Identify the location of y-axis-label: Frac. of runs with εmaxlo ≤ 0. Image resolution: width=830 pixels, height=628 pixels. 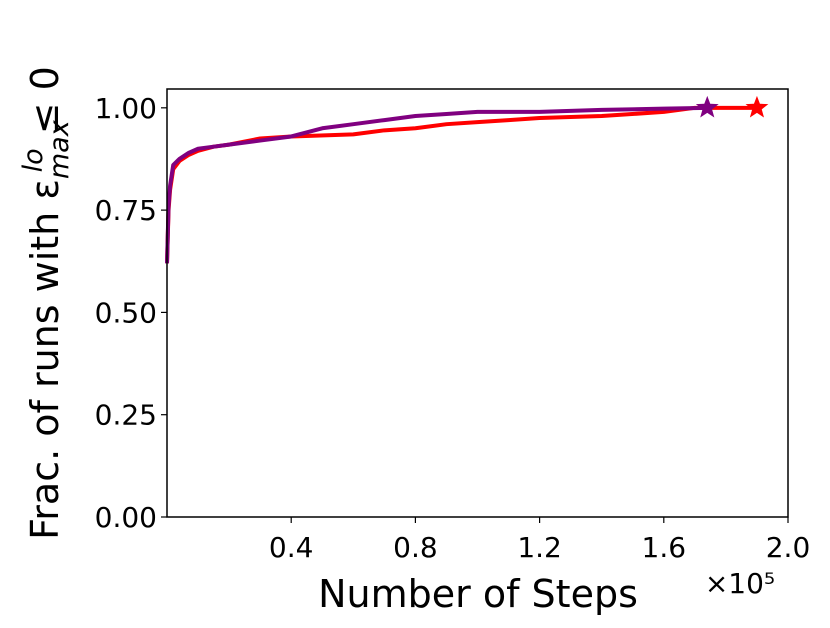
(46, 303).